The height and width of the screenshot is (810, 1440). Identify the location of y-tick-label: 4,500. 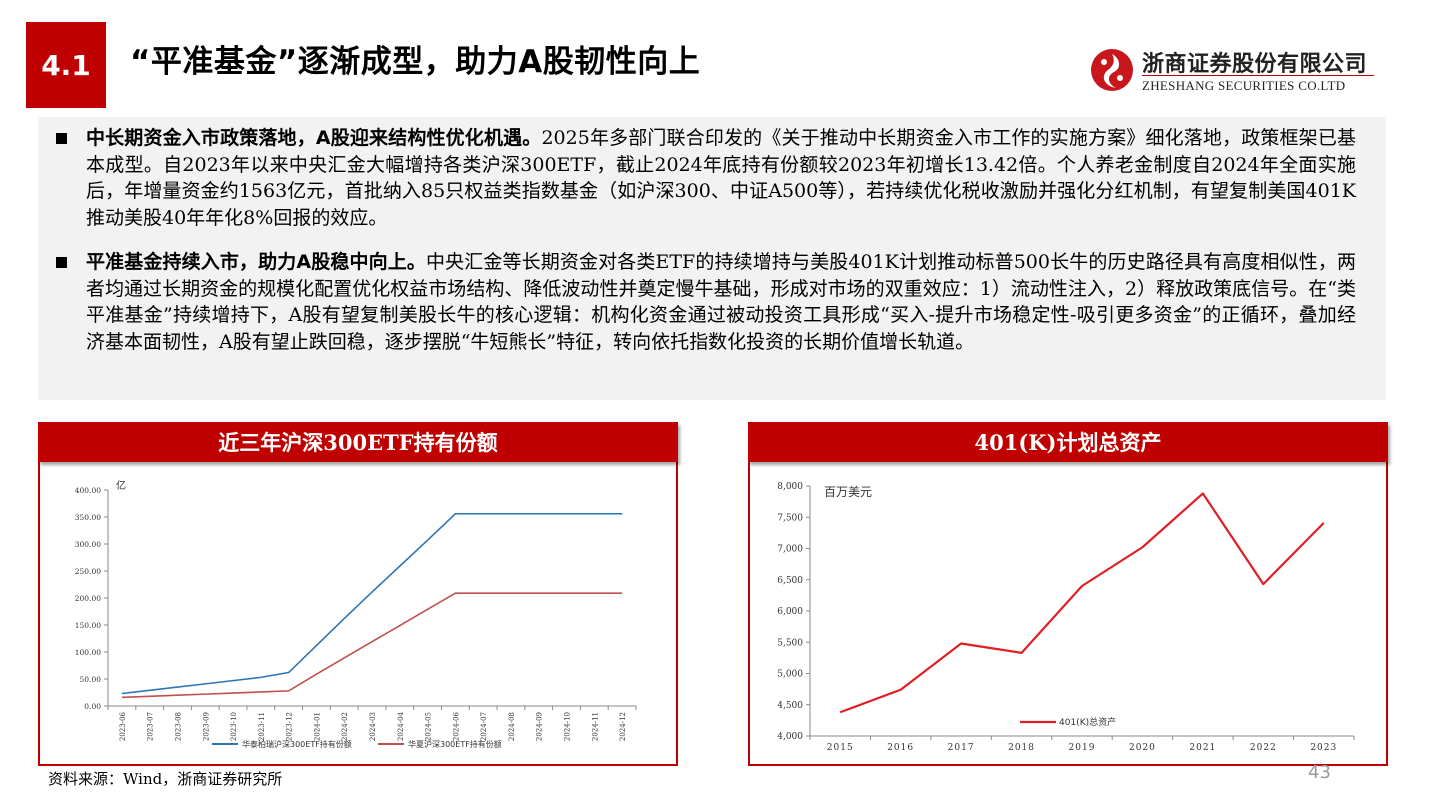
(790, 706).